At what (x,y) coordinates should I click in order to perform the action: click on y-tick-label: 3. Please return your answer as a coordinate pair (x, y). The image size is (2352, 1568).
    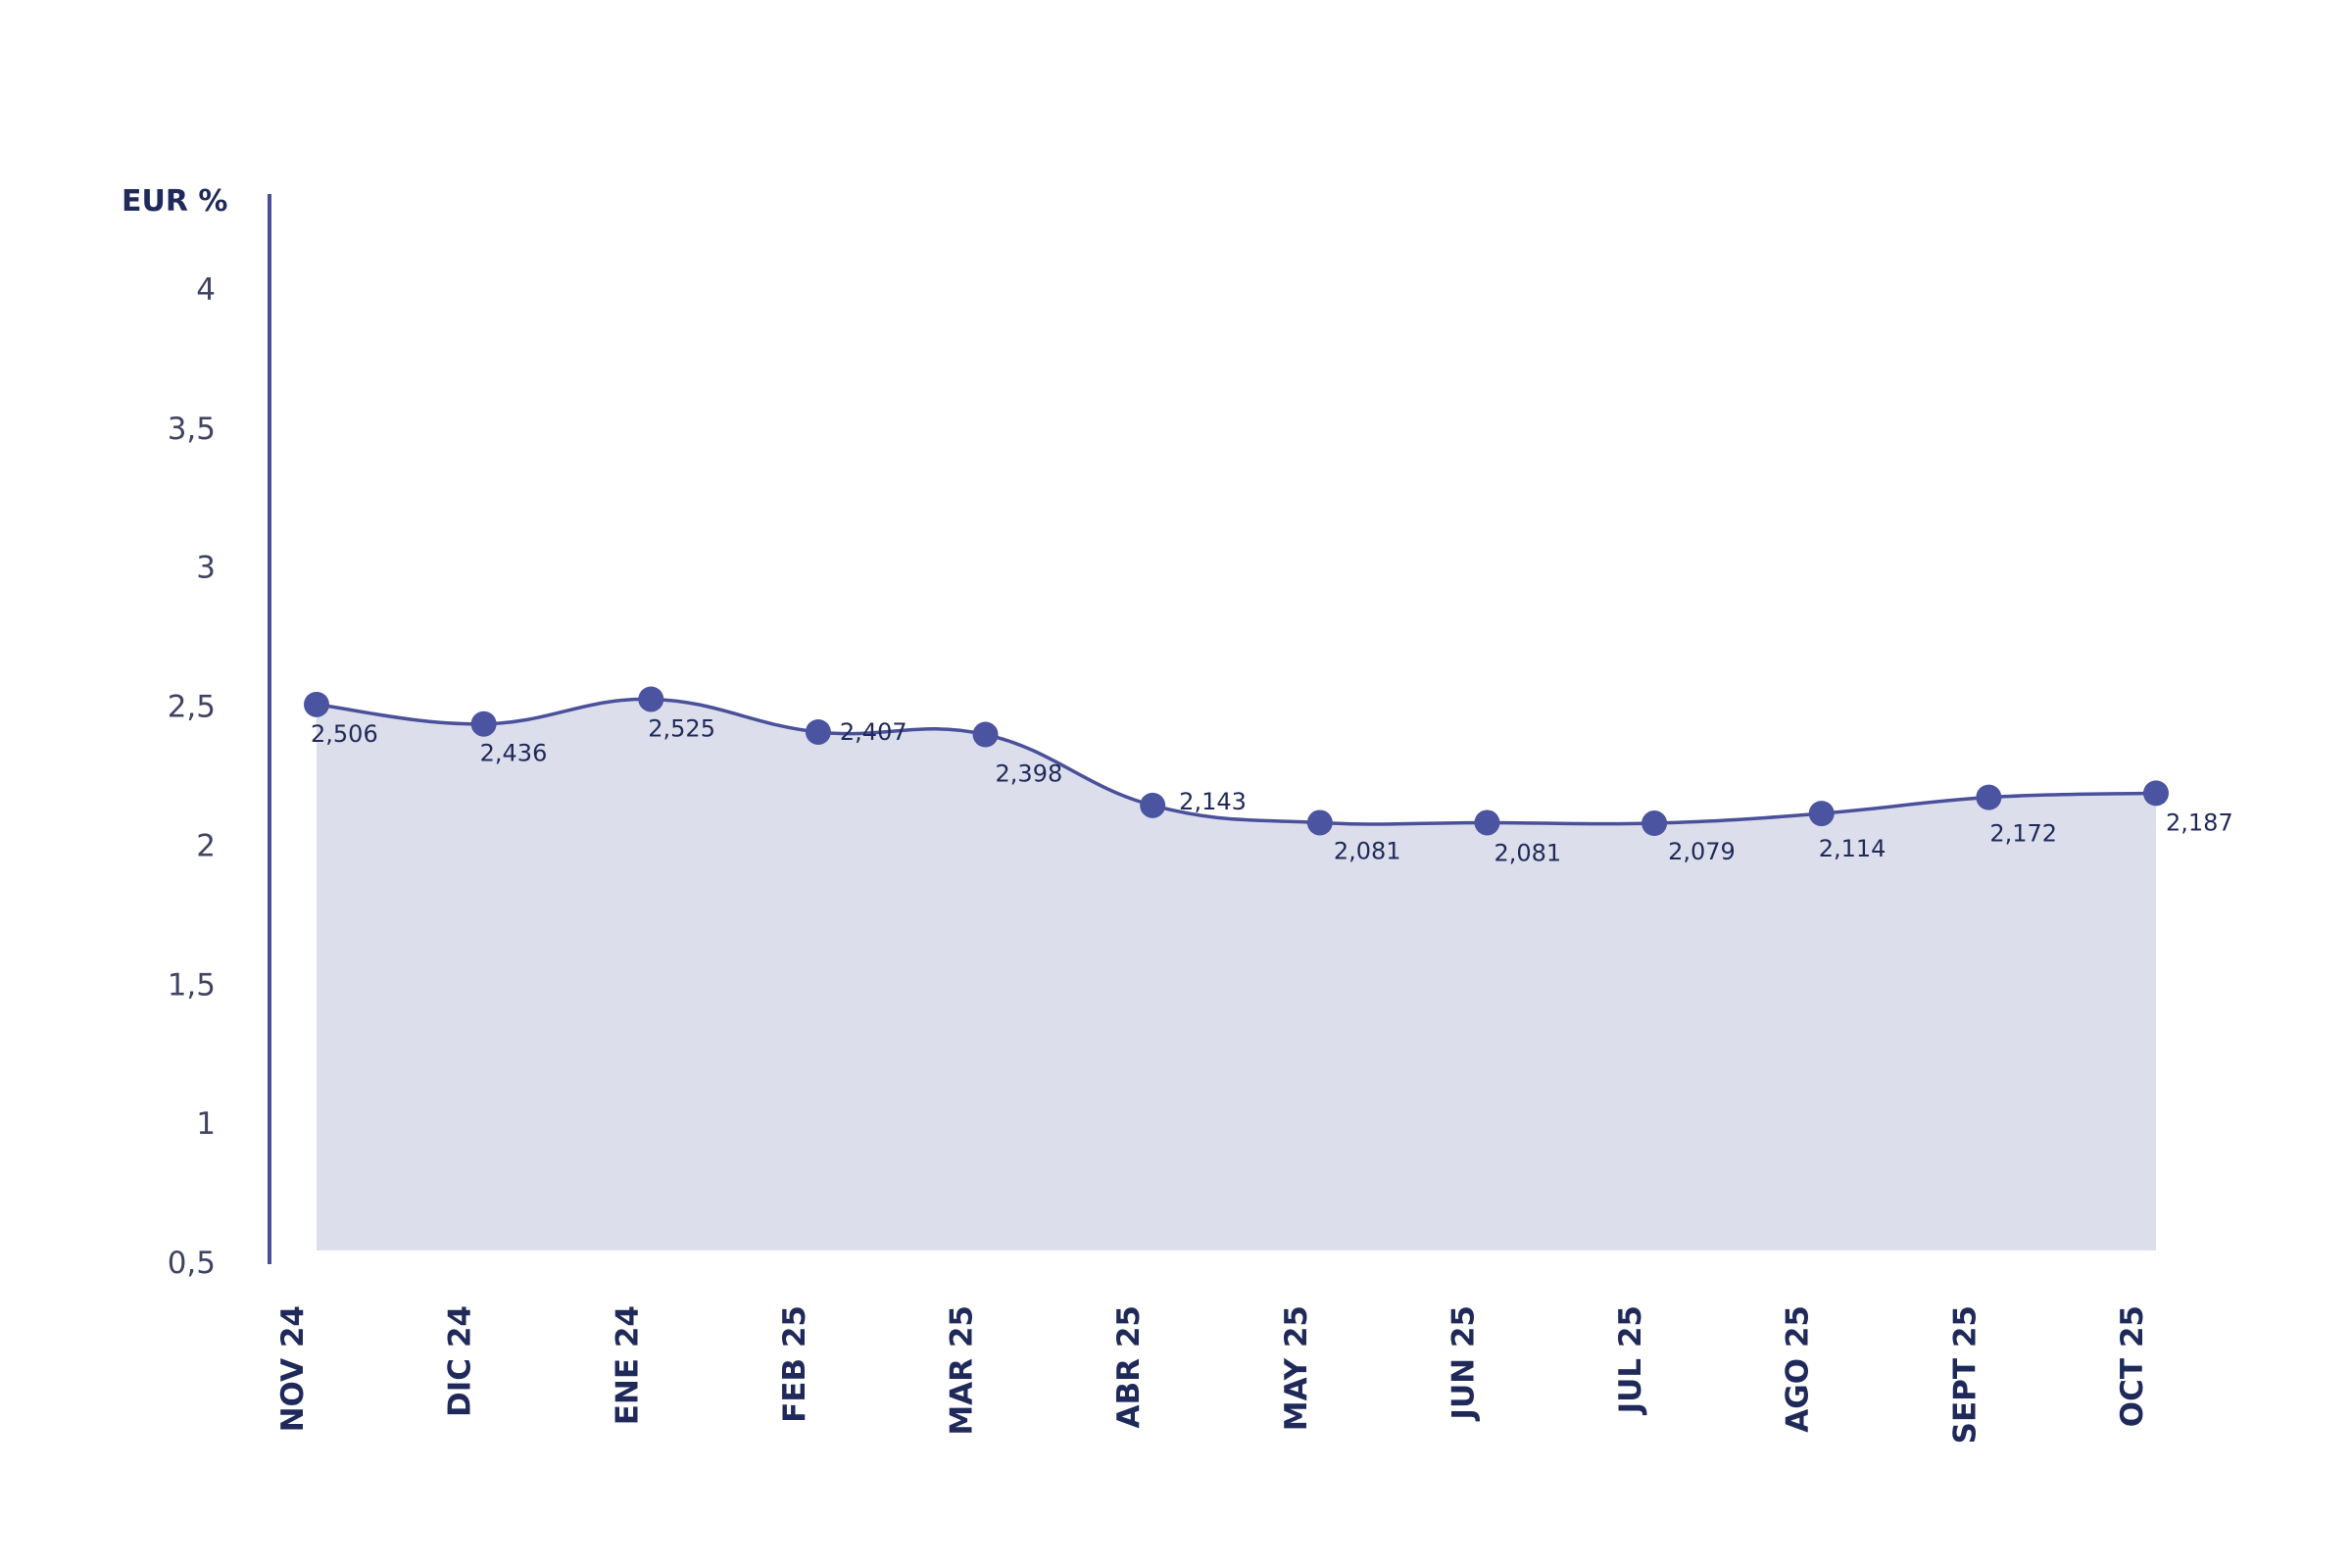
    Looking at the image, I should click on (206, 568).